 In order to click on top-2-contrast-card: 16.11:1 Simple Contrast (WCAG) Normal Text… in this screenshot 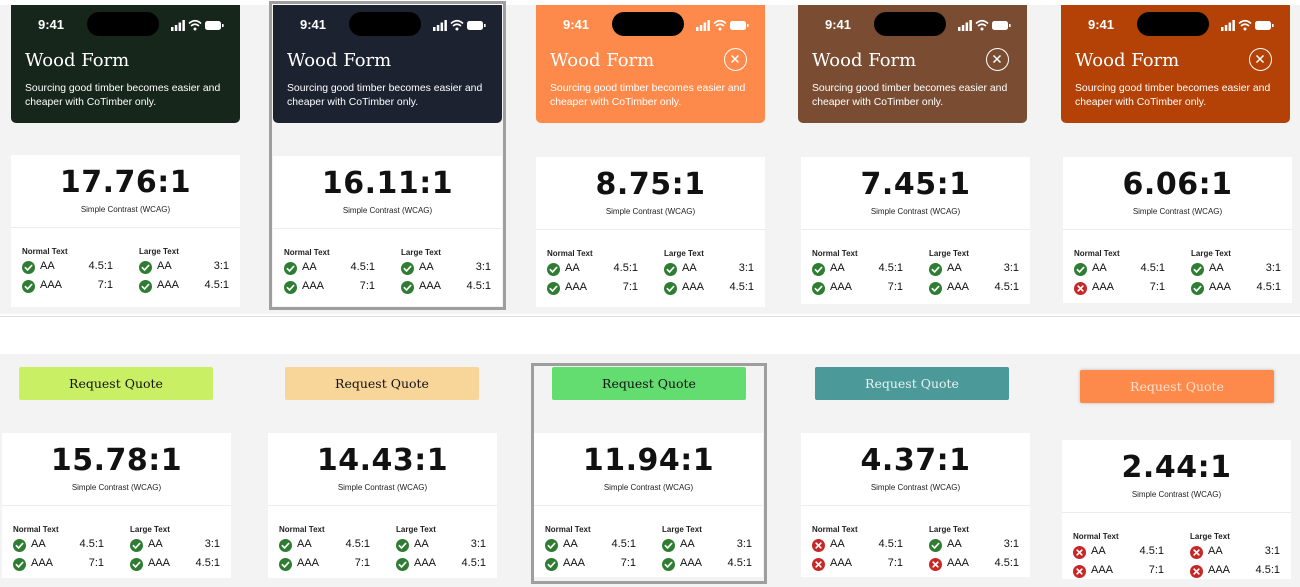, I will do `click(387, 231)`.